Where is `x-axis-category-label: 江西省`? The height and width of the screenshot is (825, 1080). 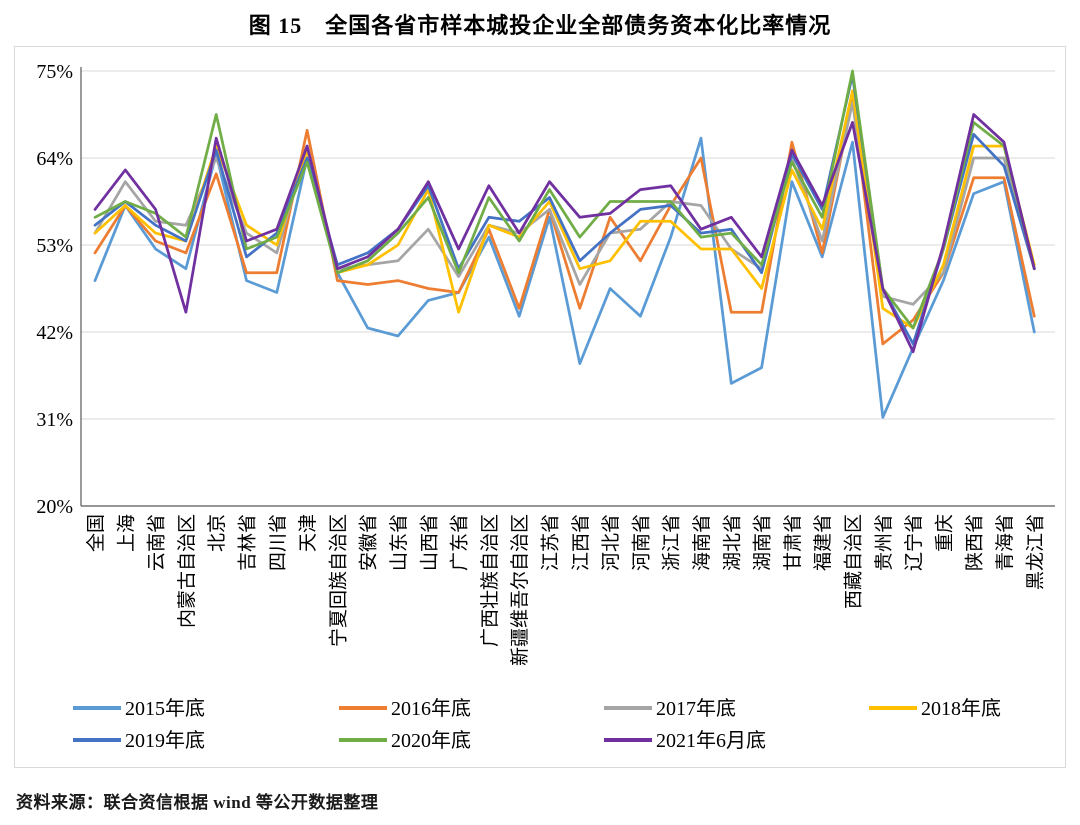
x-axis-category-label: 江西省 is located at coordinates (581, 542).